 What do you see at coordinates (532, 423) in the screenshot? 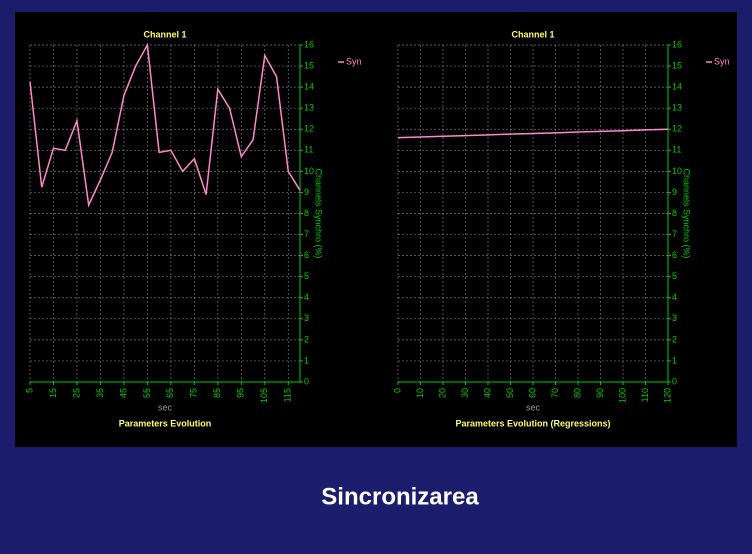
I see `chart-footer: Parameters Evolution (Regressions)` at bounding box center [532, 423].